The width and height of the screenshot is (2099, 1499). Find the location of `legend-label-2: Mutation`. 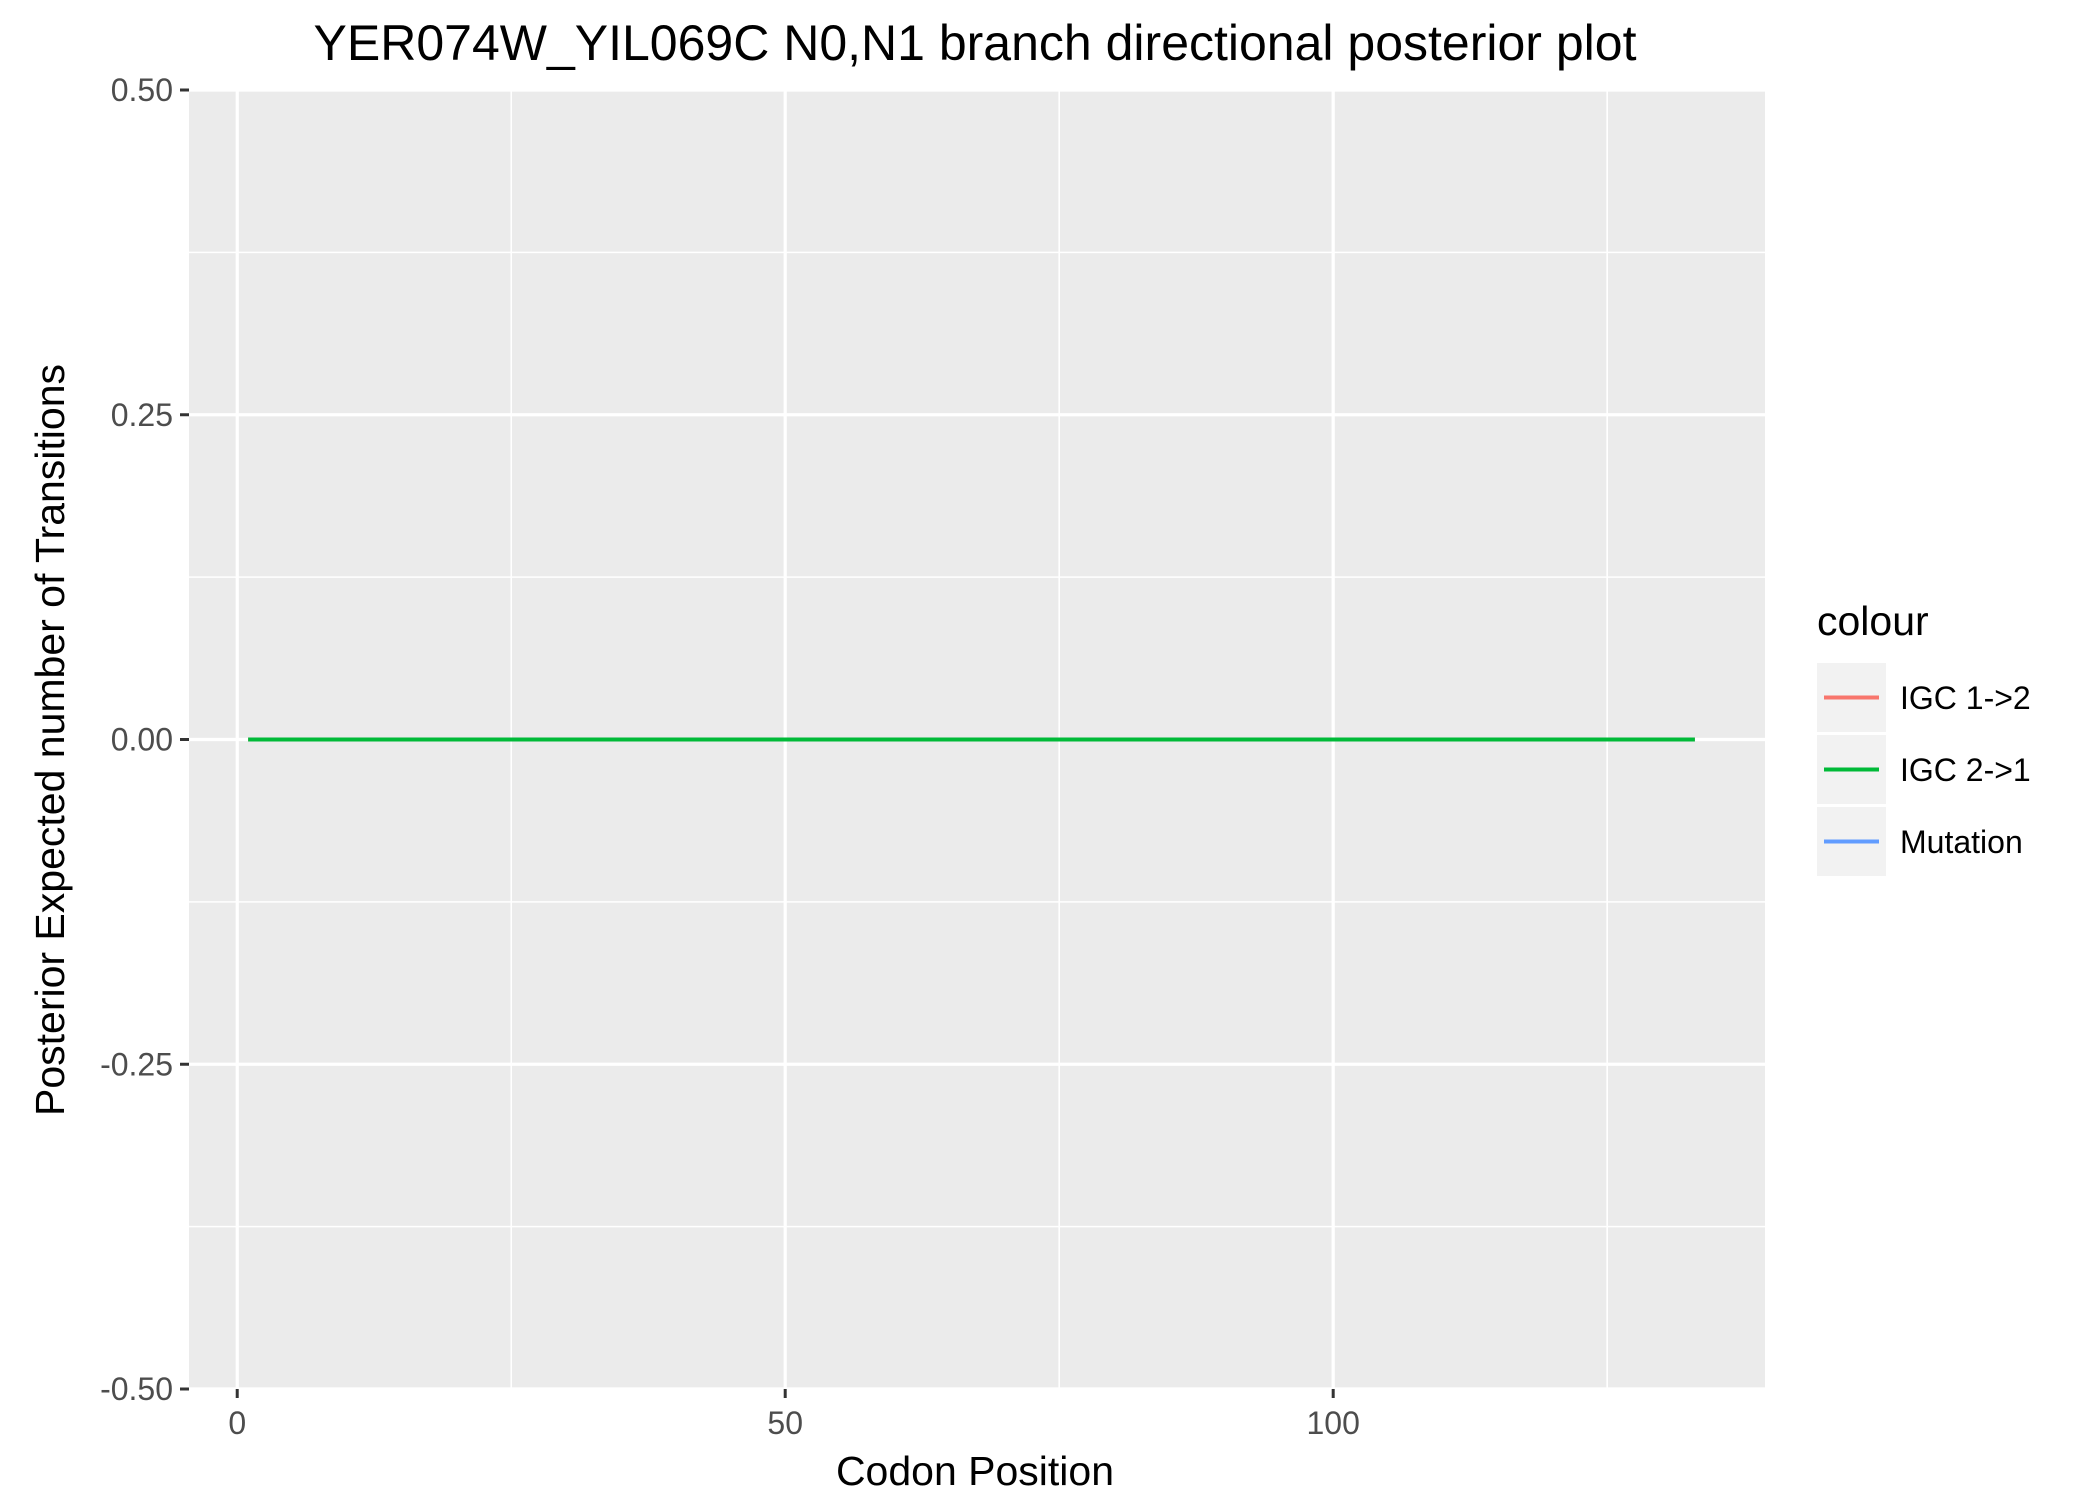

legend-label-2: Mutation is located at coordinates (1961, 842).